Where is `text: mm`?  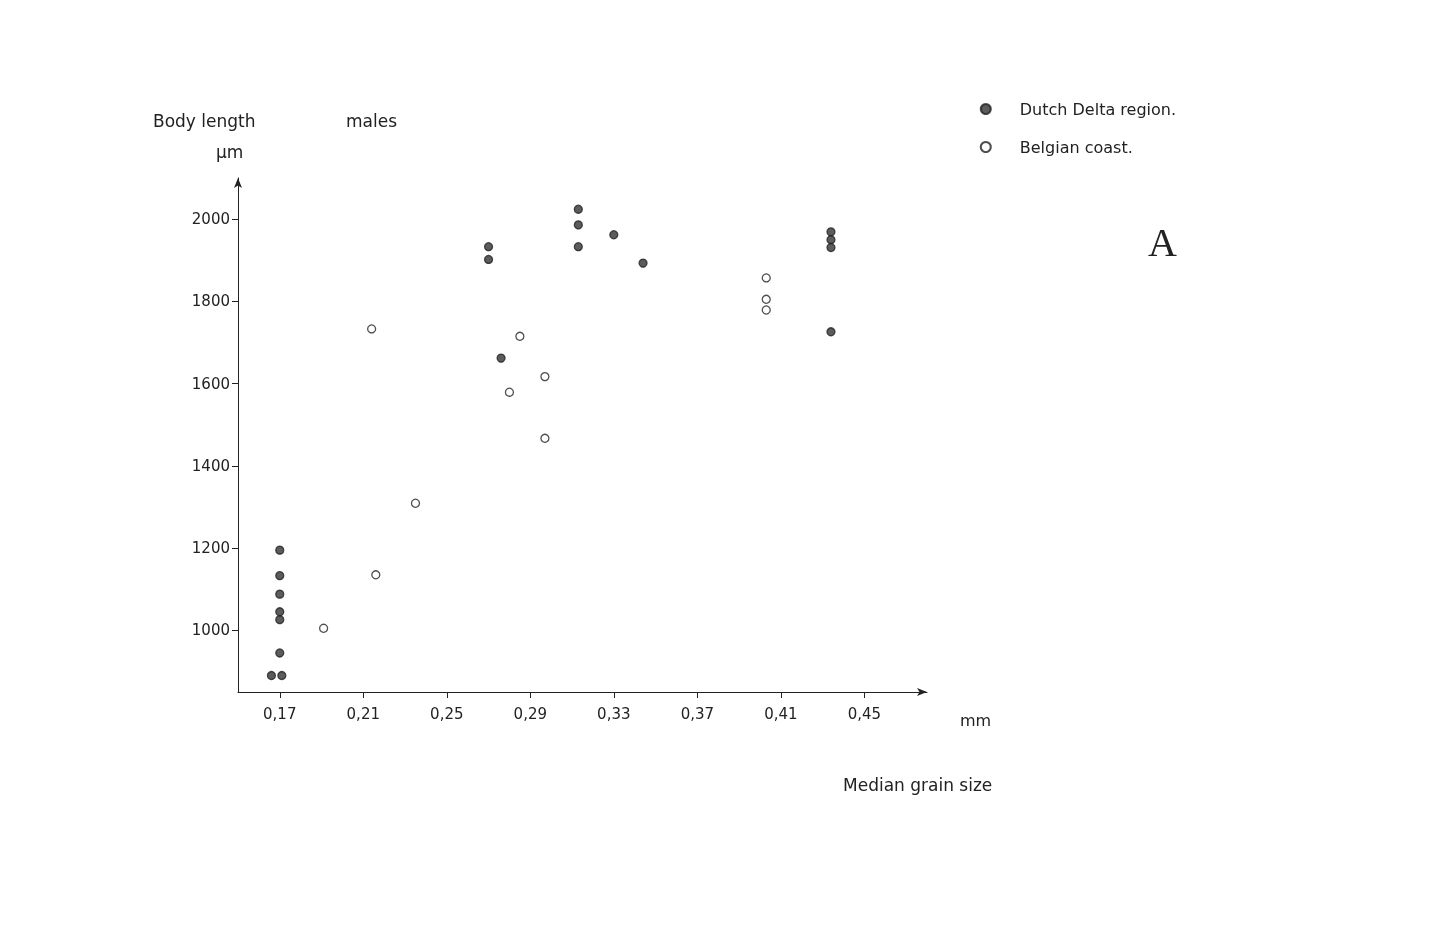
text: mm is located at coordinates (976, 720).